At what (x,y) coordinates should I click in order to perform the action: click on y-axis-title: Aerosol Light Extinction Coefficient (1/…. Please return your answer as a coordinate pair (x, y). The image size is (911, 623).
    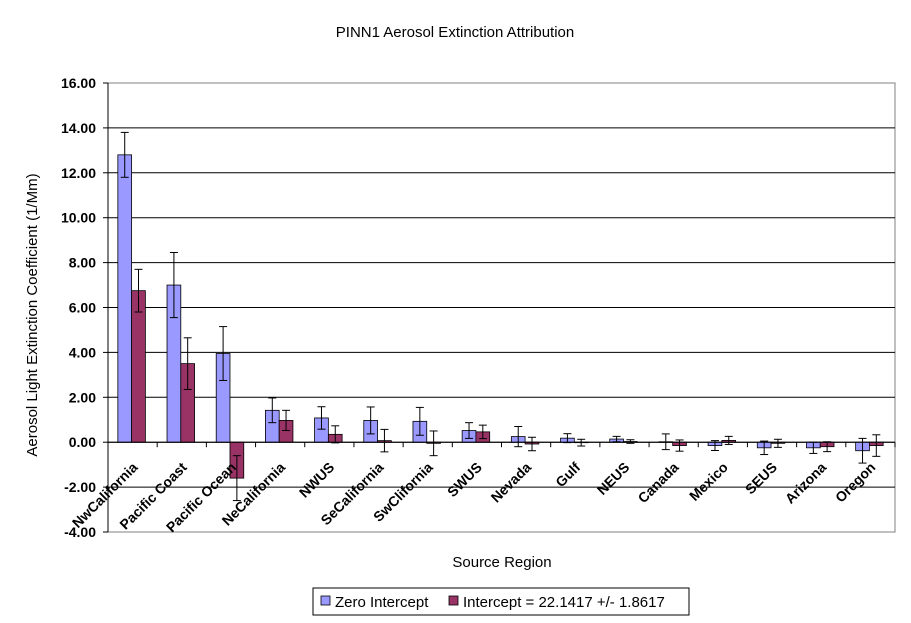
    Looking at the image, I should click on (32, 314).